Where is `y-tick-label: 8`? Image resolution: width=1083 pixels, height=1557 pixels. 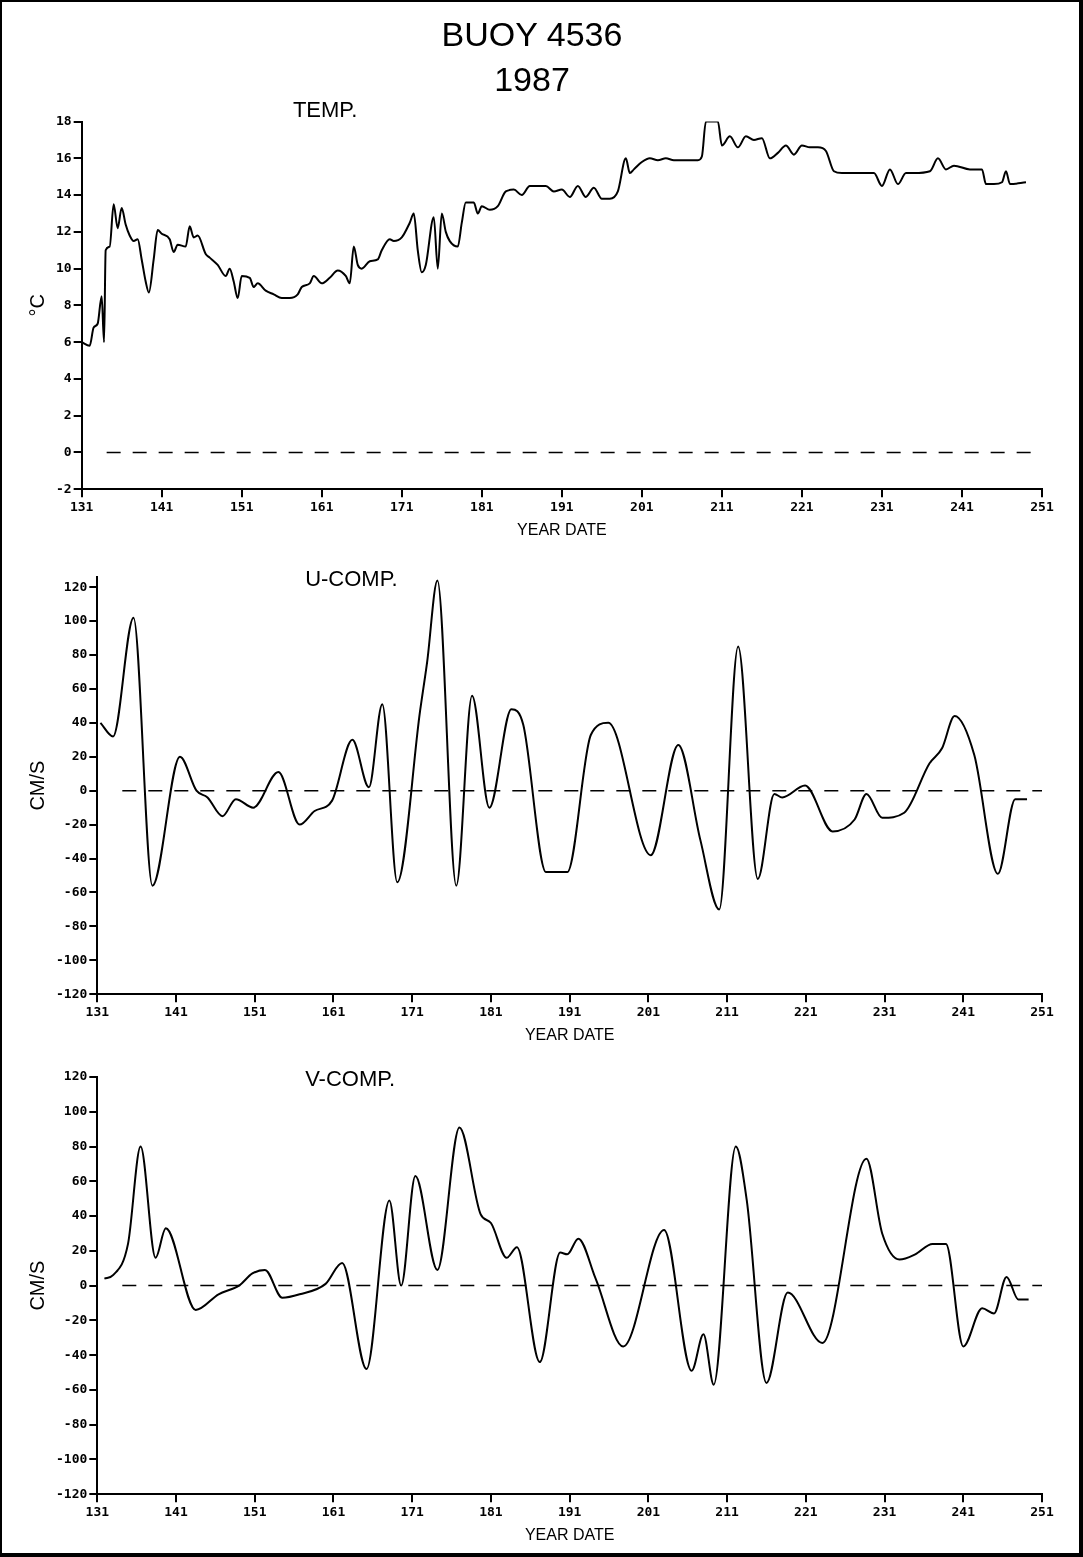 y-tick-label: 8 is located at coordinates (67, 304).